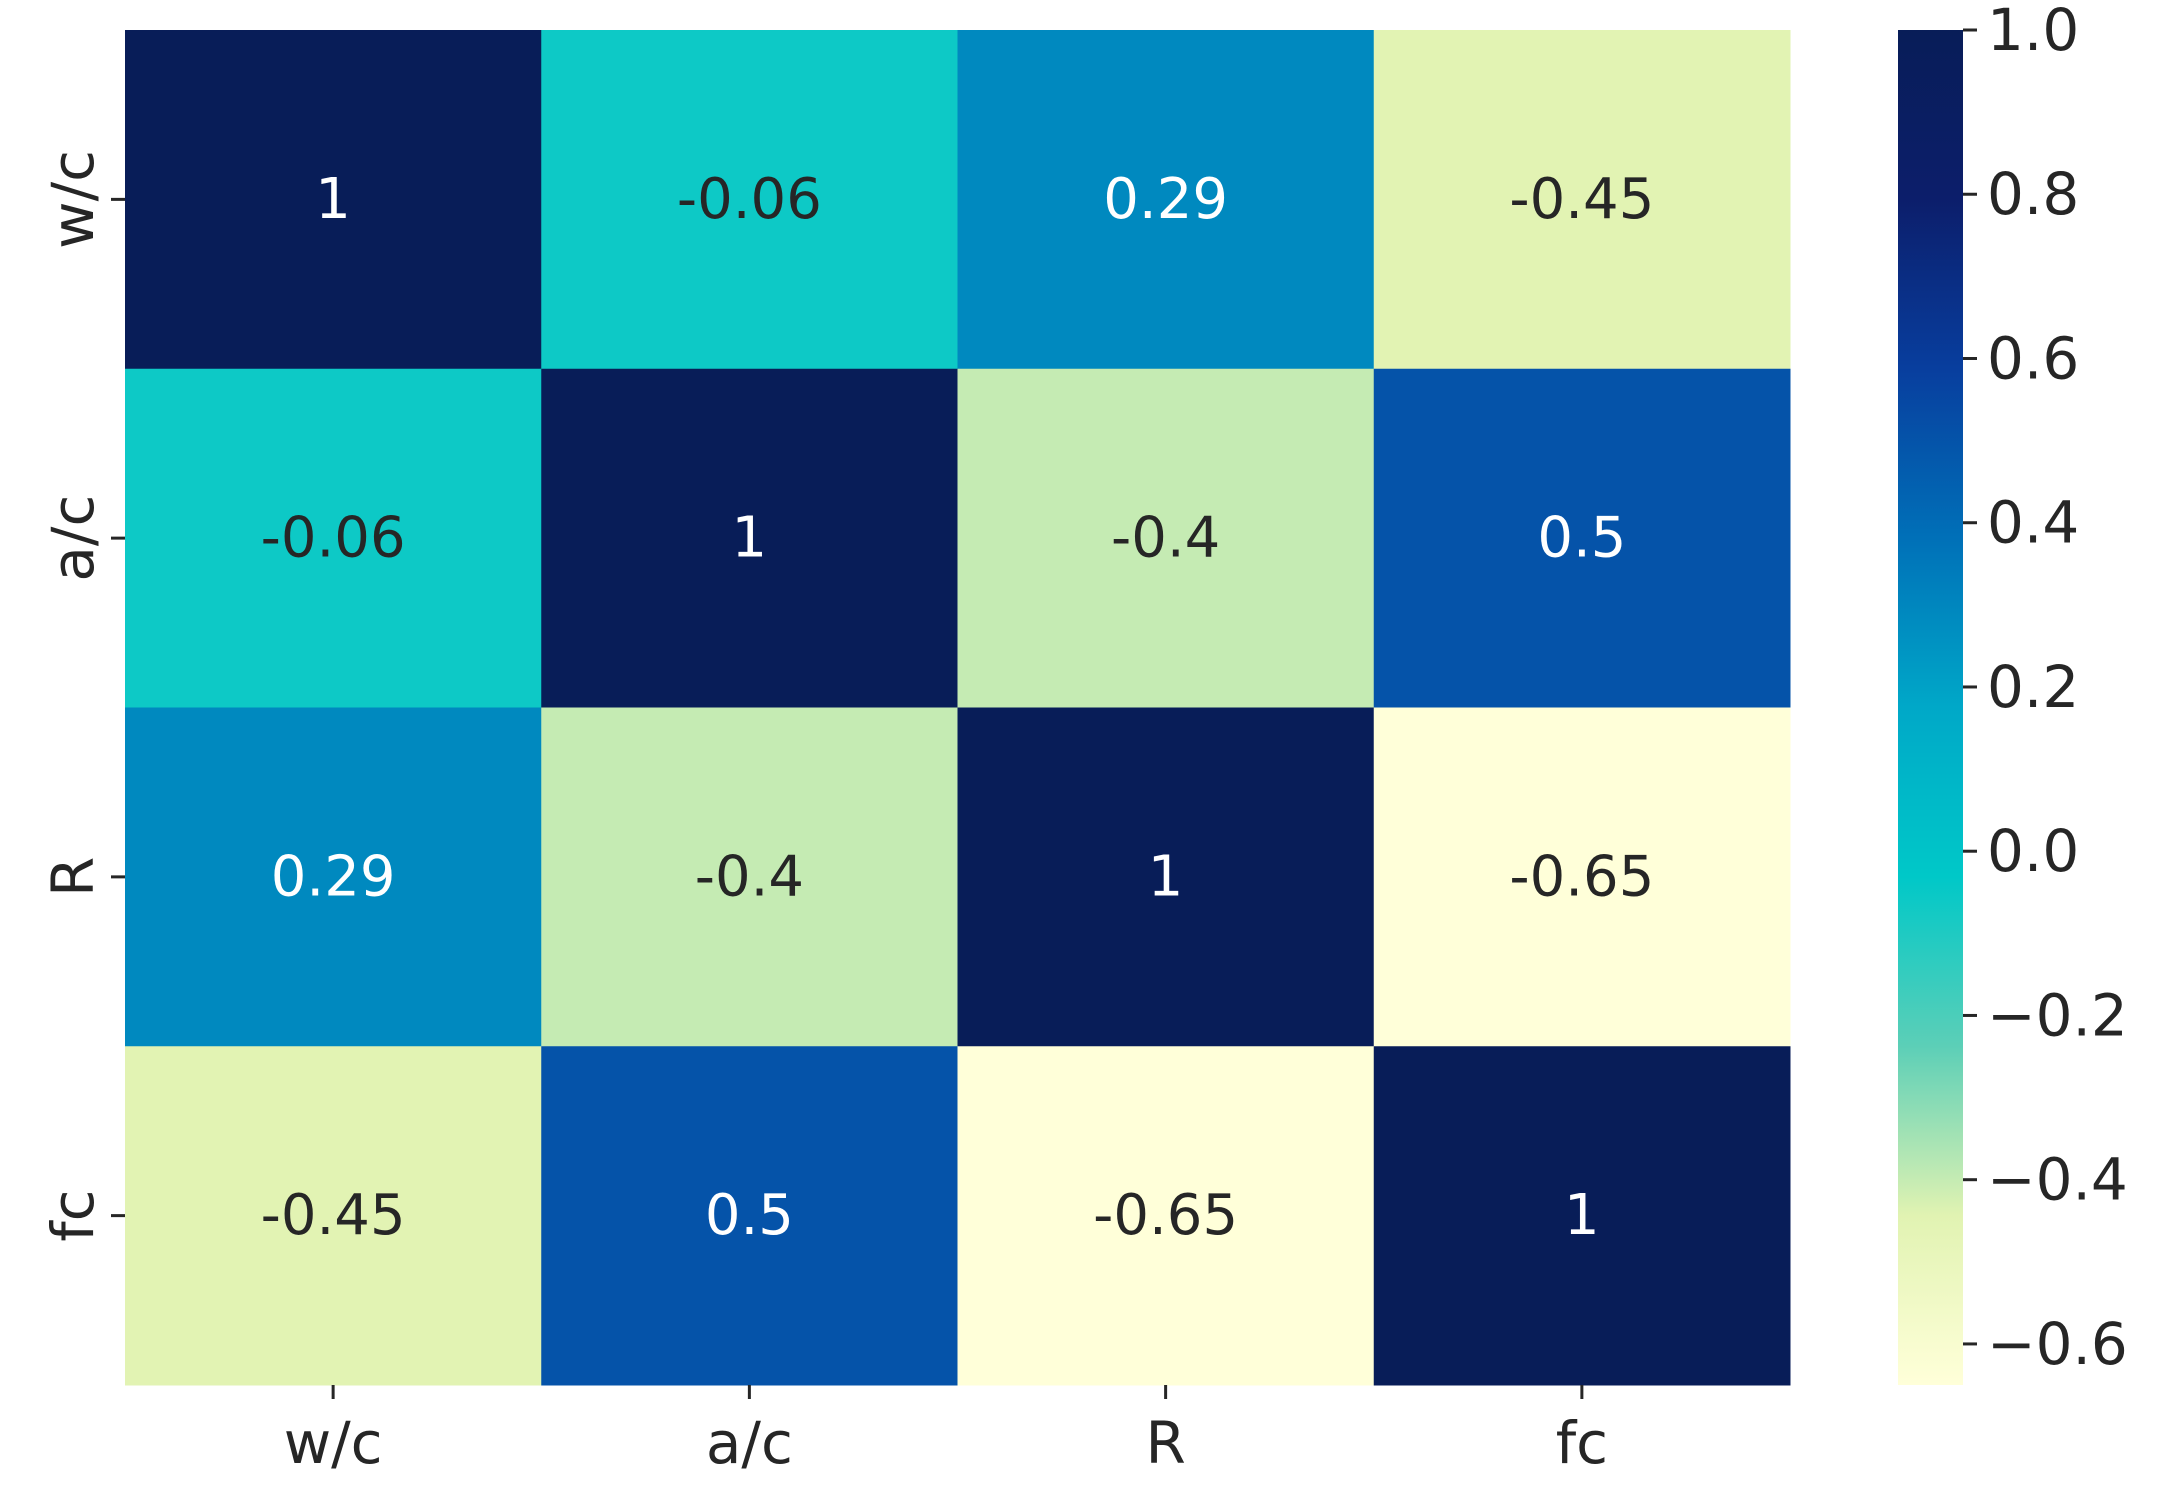  What do you see at coordinates (333, 1443) in the screenshot?
I see `x-tick-label: w/c` at bounding box center [333, 1443].